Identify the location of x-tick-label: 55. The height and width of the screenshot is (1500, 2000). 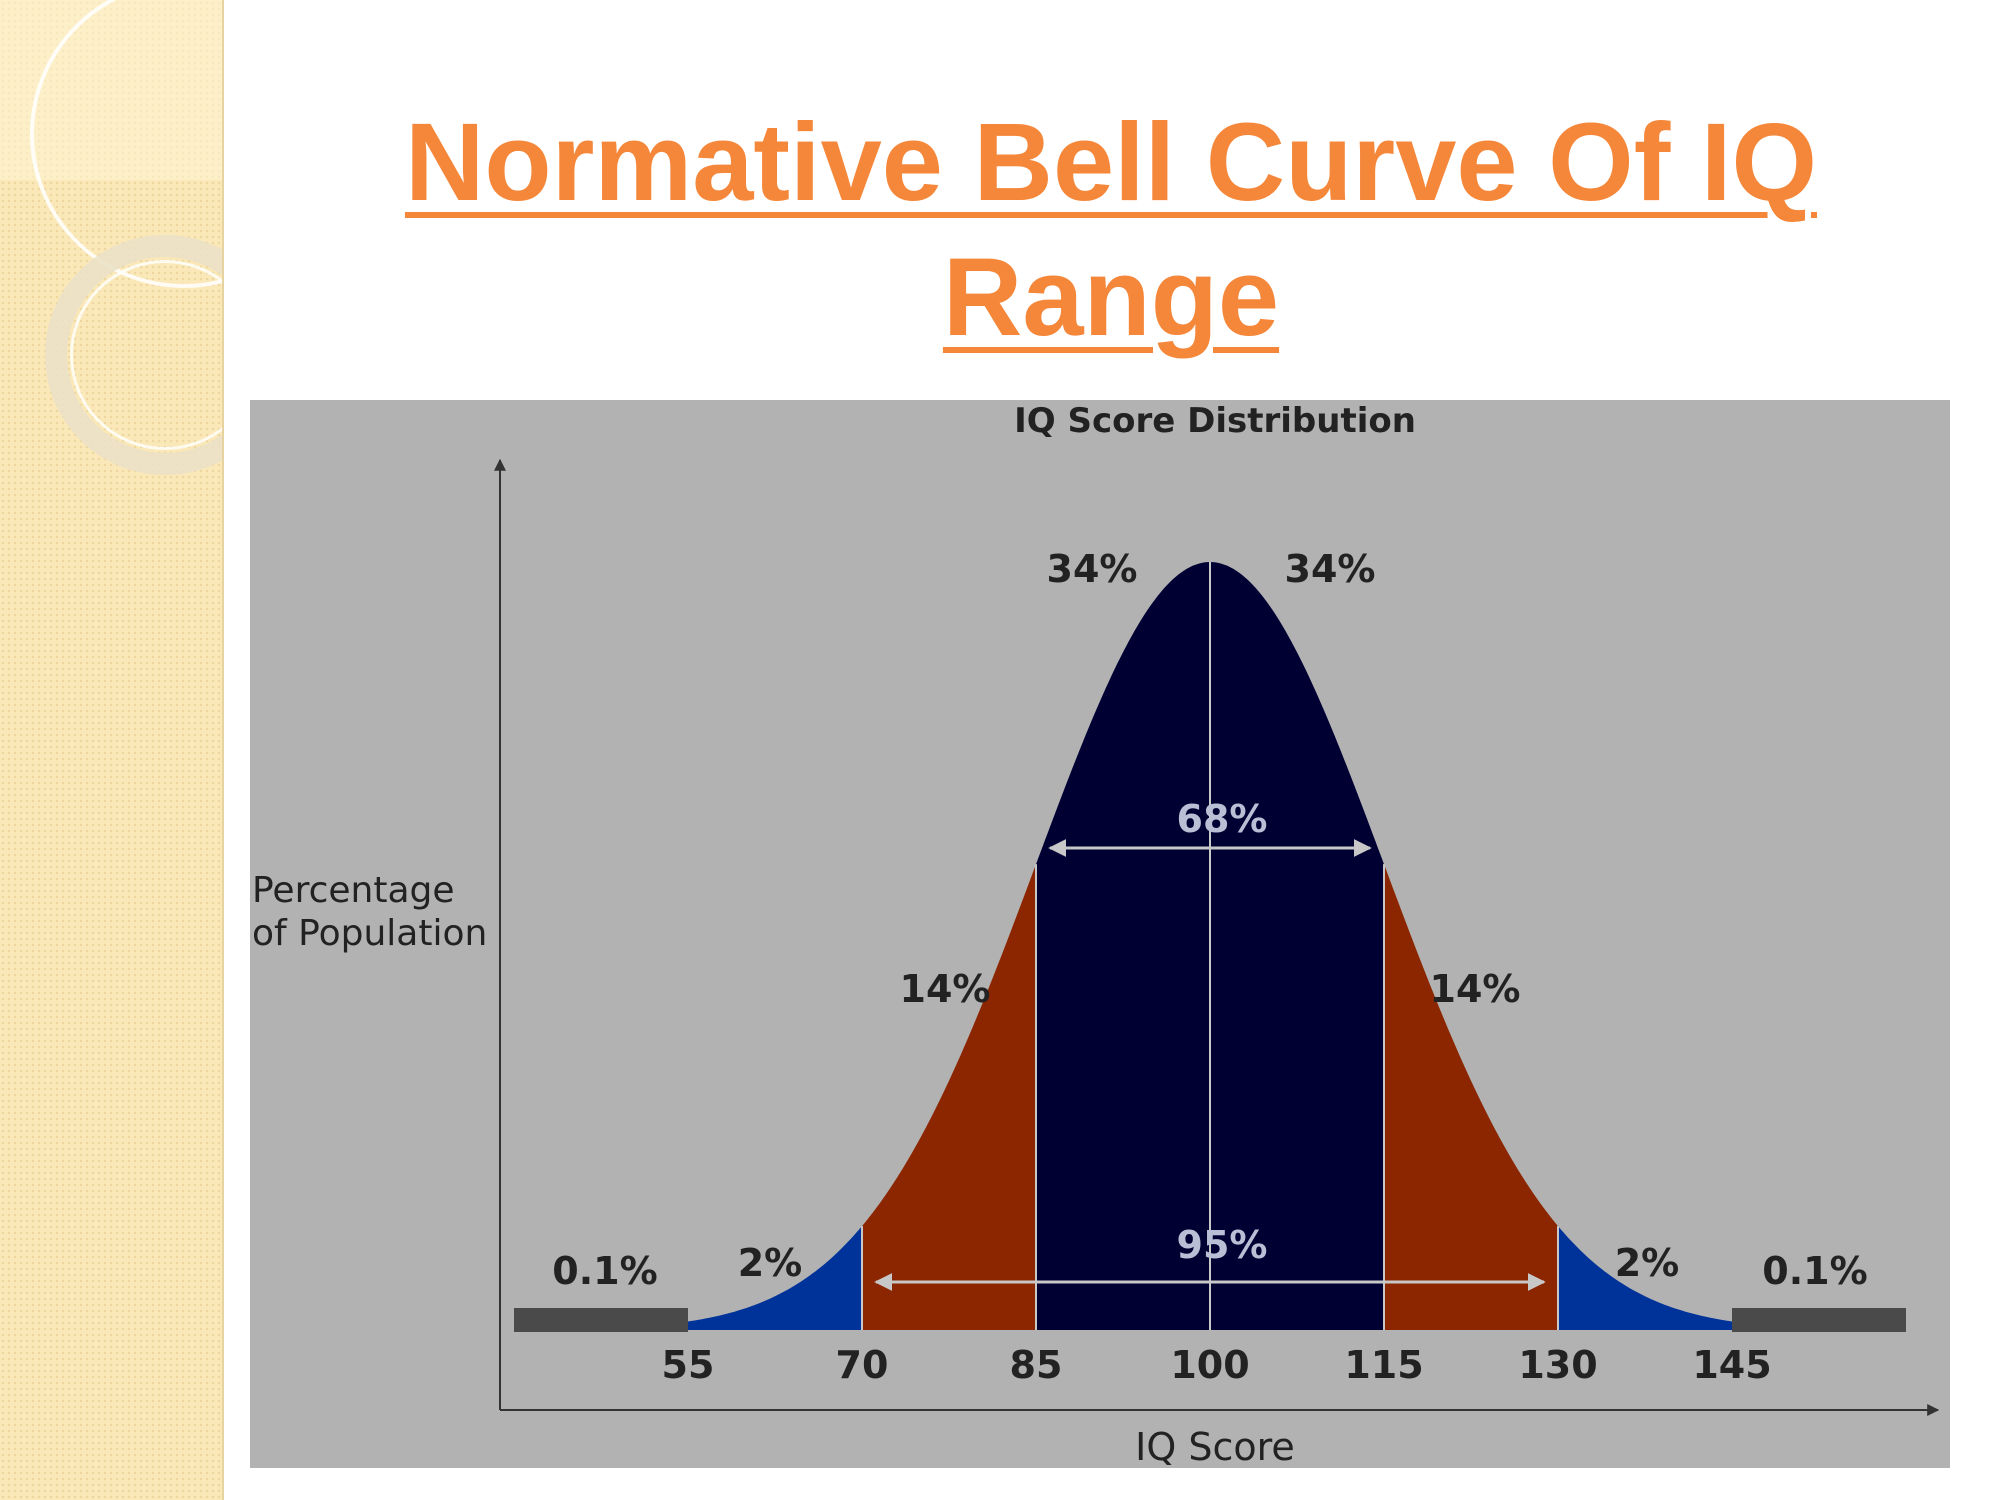
(688, 1365).